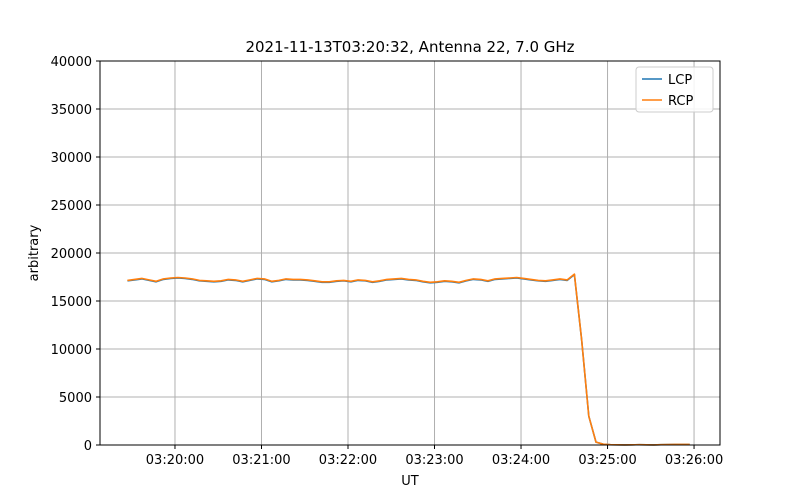  I want to click on x-tick-label: 03:22:00, so click(348, 460).